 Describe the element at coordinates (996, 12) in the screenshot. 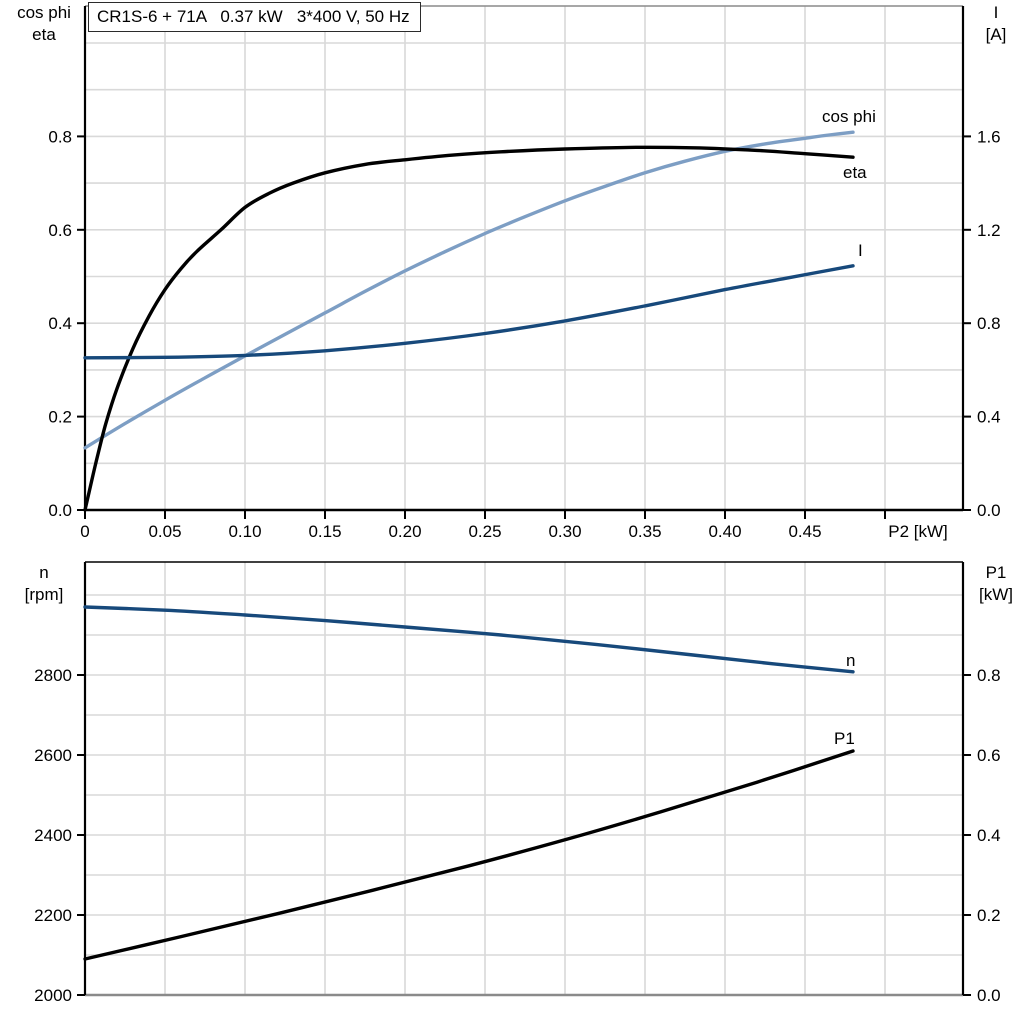

I see `axis-title-current: I` at that location.